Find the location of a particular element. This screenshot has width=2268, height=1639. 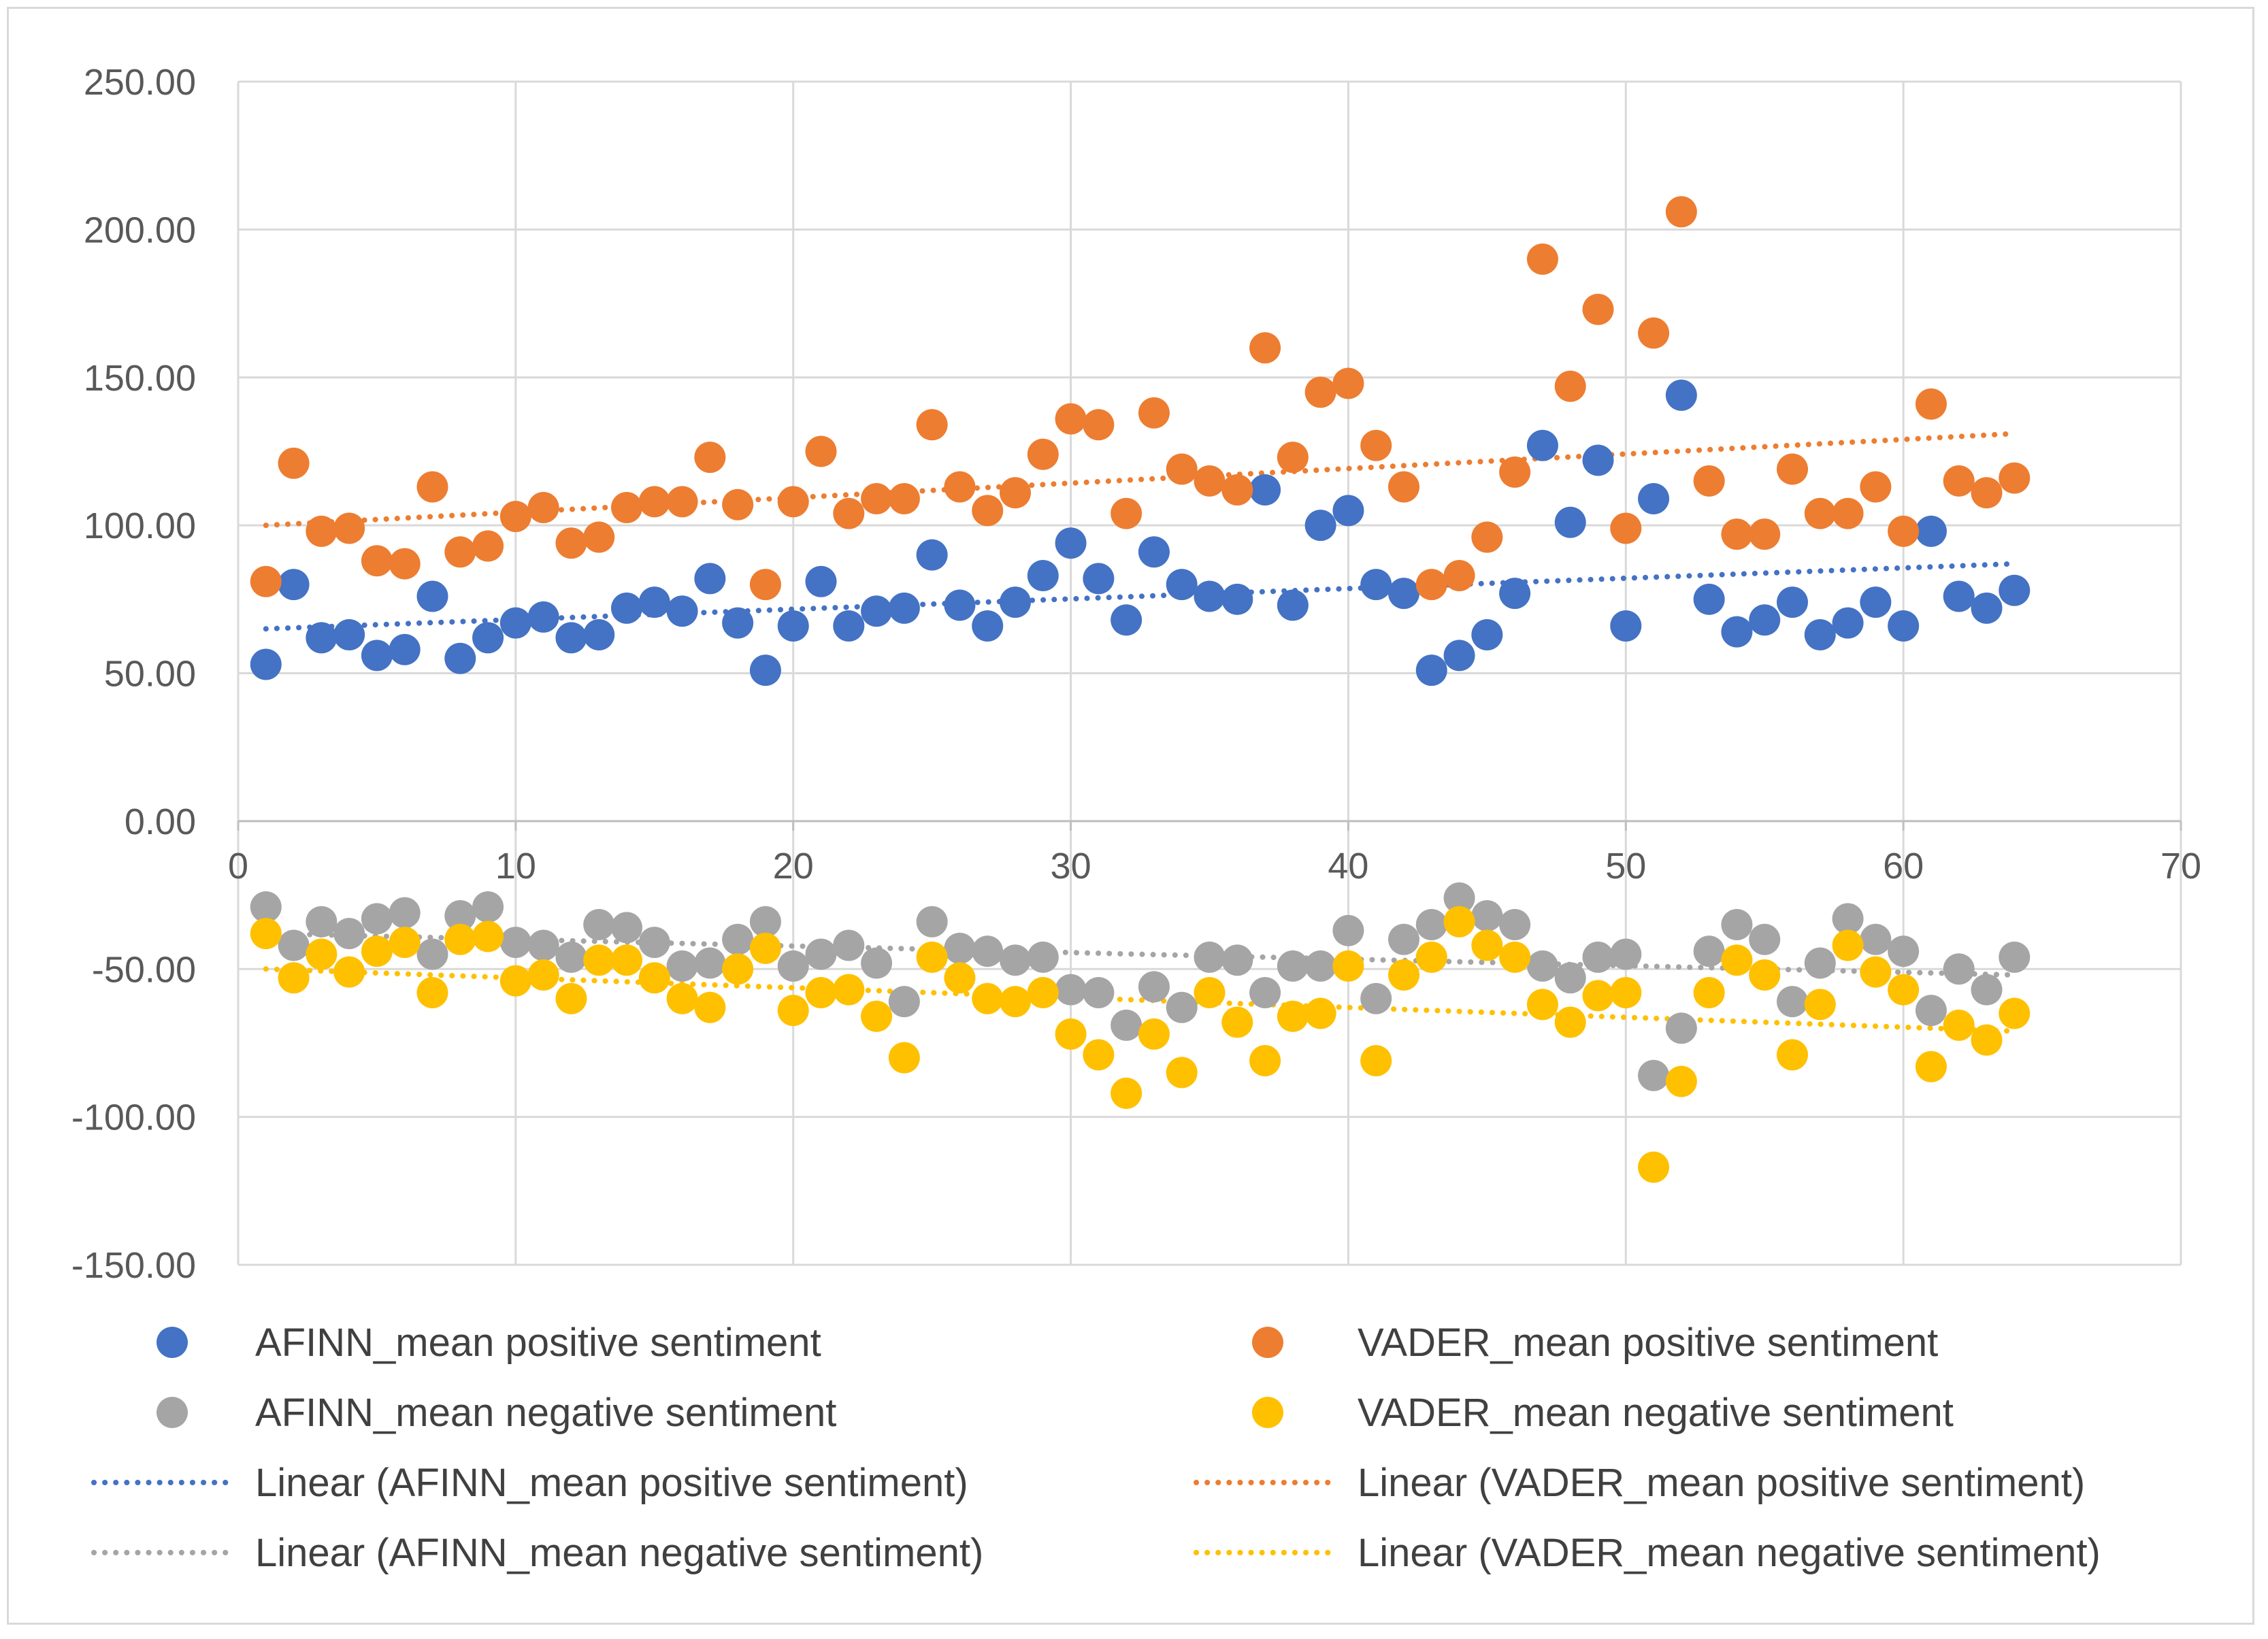

y-tick-label: -50.00 is located at coordinates (144, 969).